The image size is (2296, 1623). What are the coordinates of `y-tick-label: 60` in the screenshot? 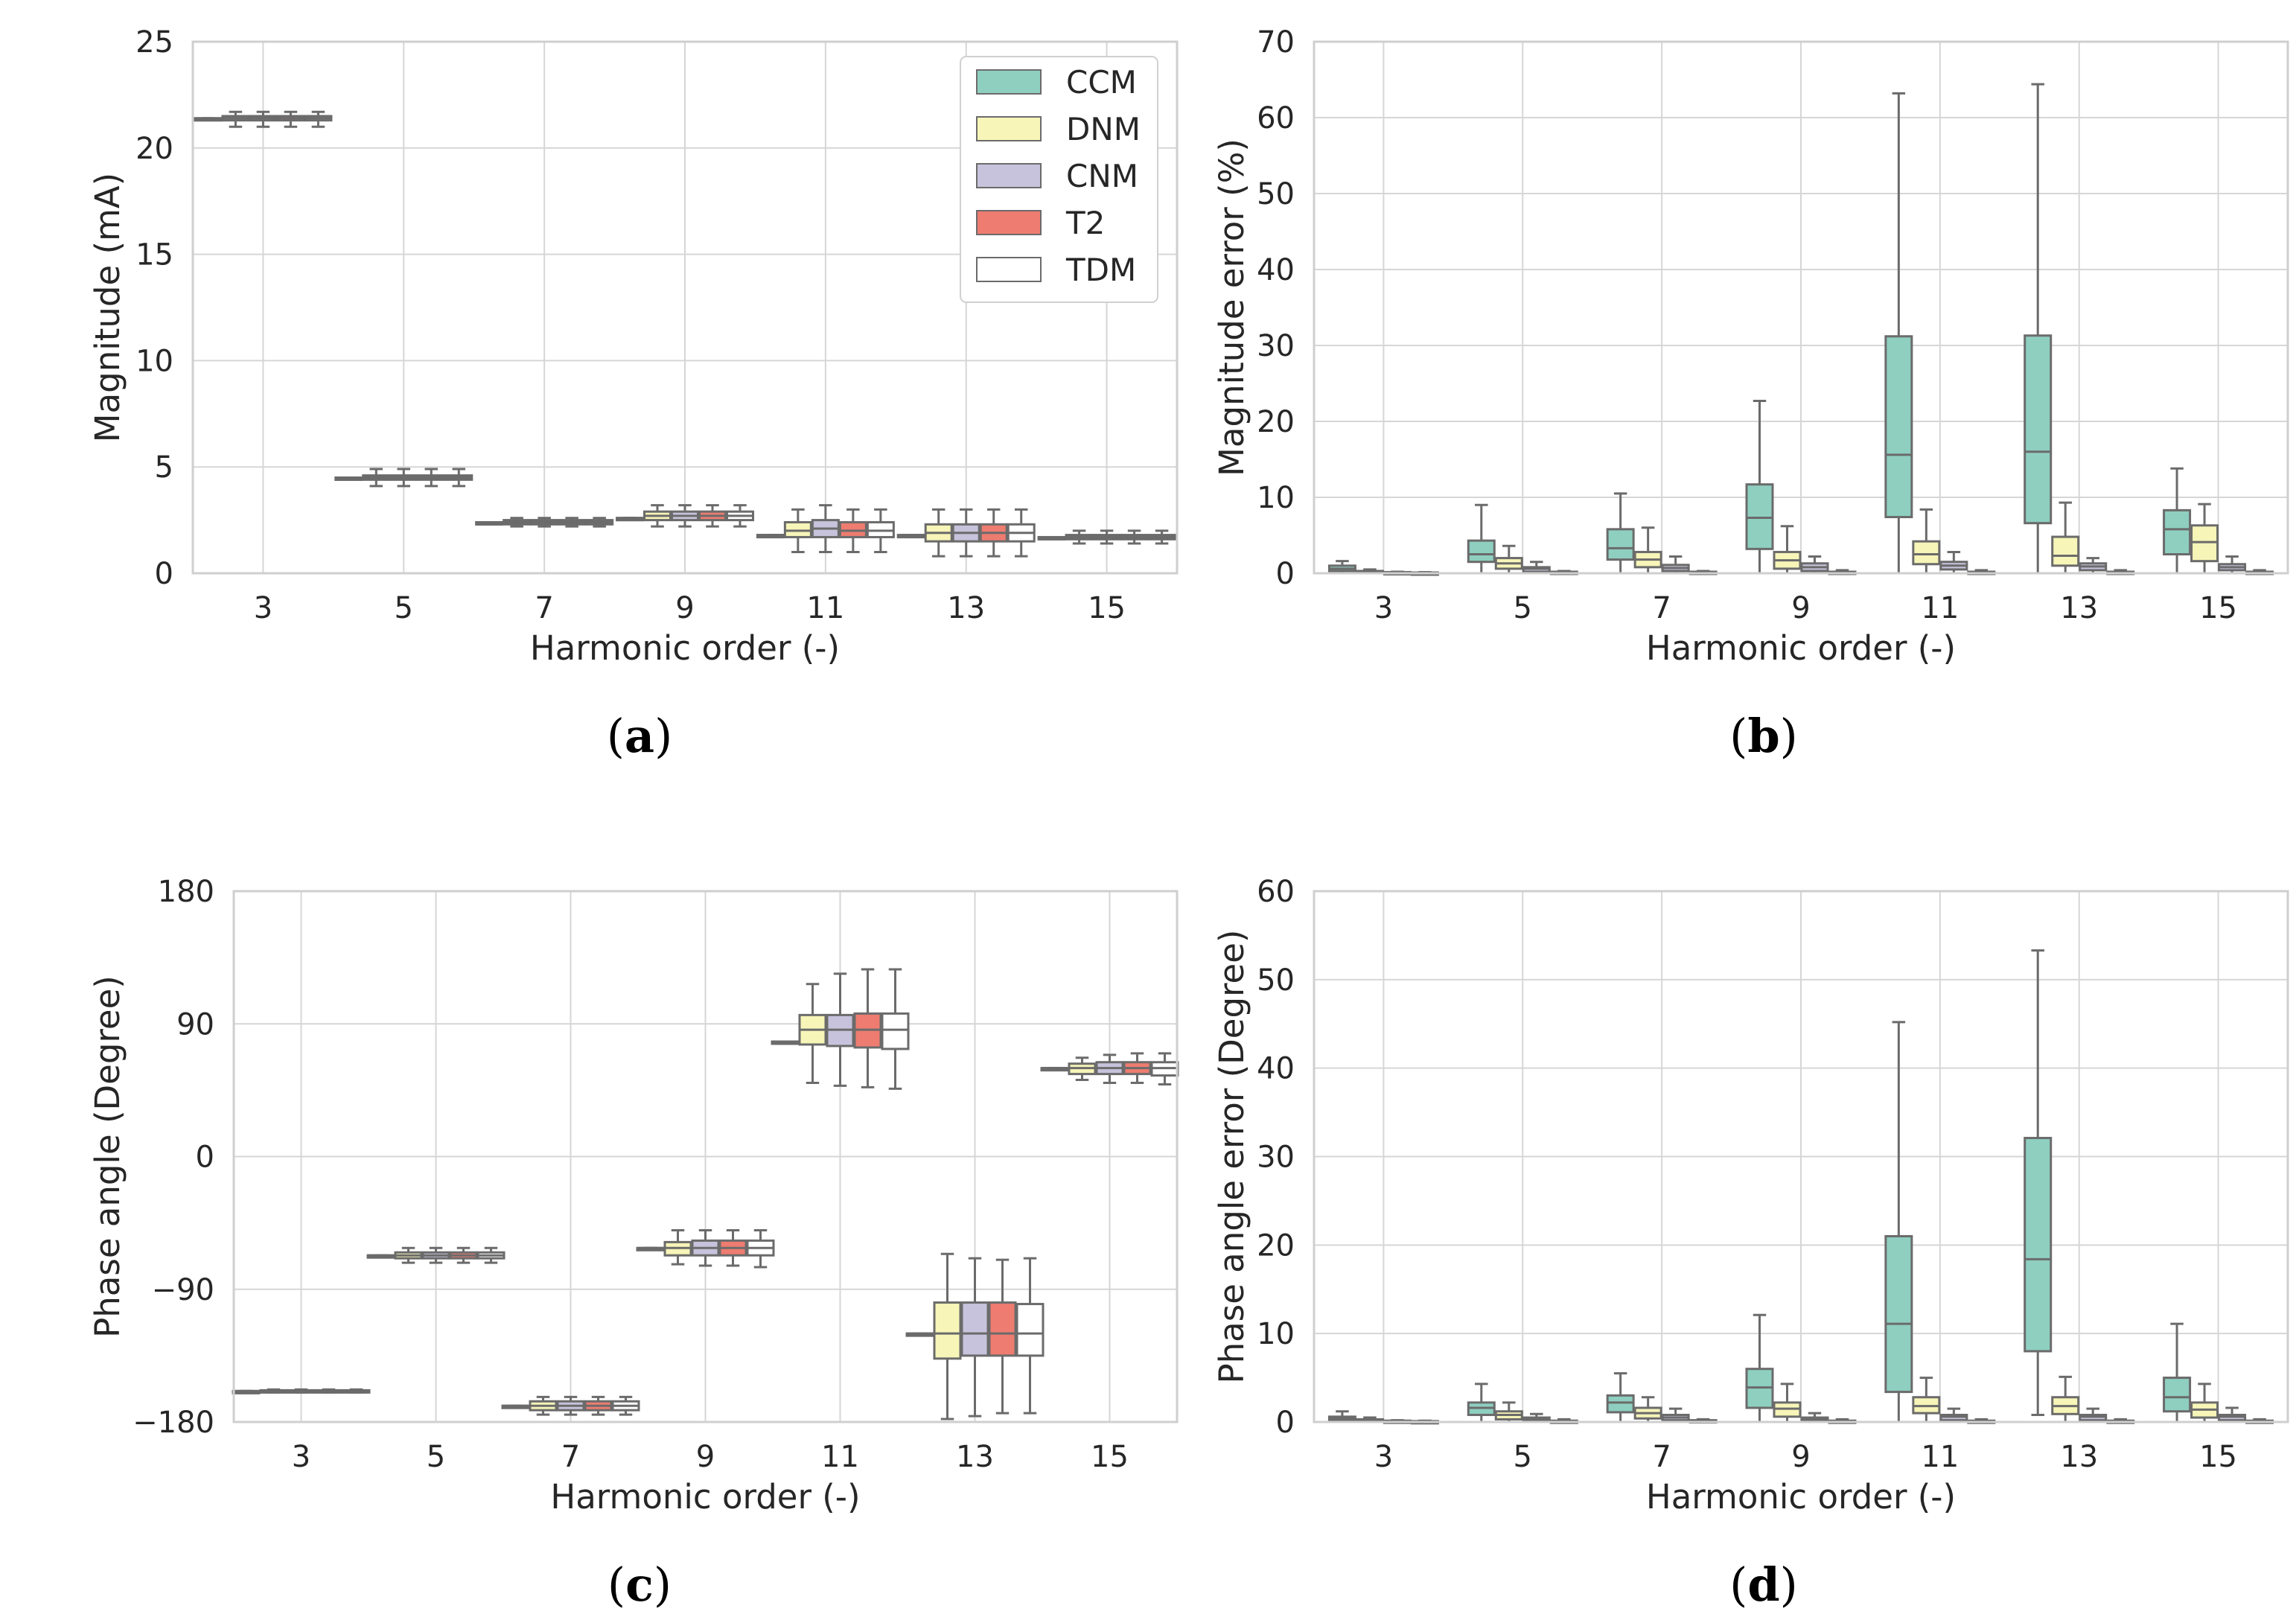 It's located at (1276, 892).